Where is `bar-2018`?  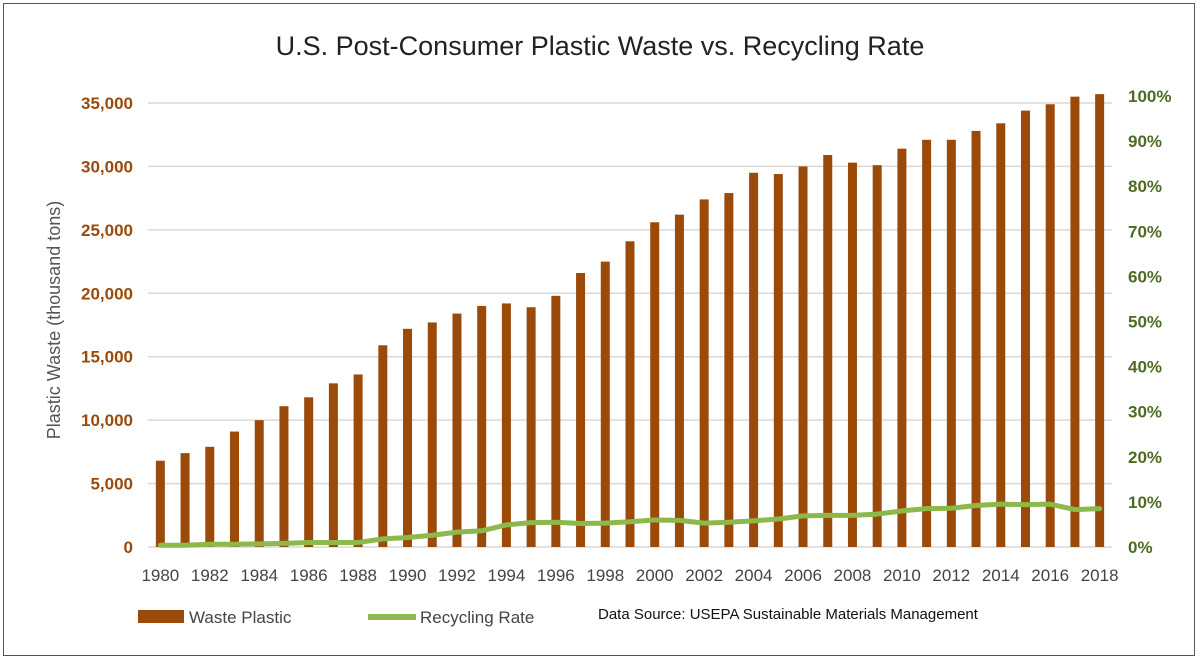
bar-2018 is located at coordinates (1100, 321).